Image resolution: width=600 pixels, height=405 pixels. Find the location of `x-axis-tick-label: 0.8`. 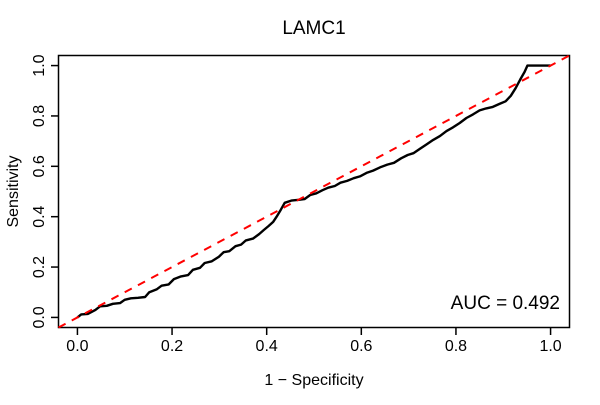

x-axis-tick-label: 0.8 is located at coordinates (456, 346).